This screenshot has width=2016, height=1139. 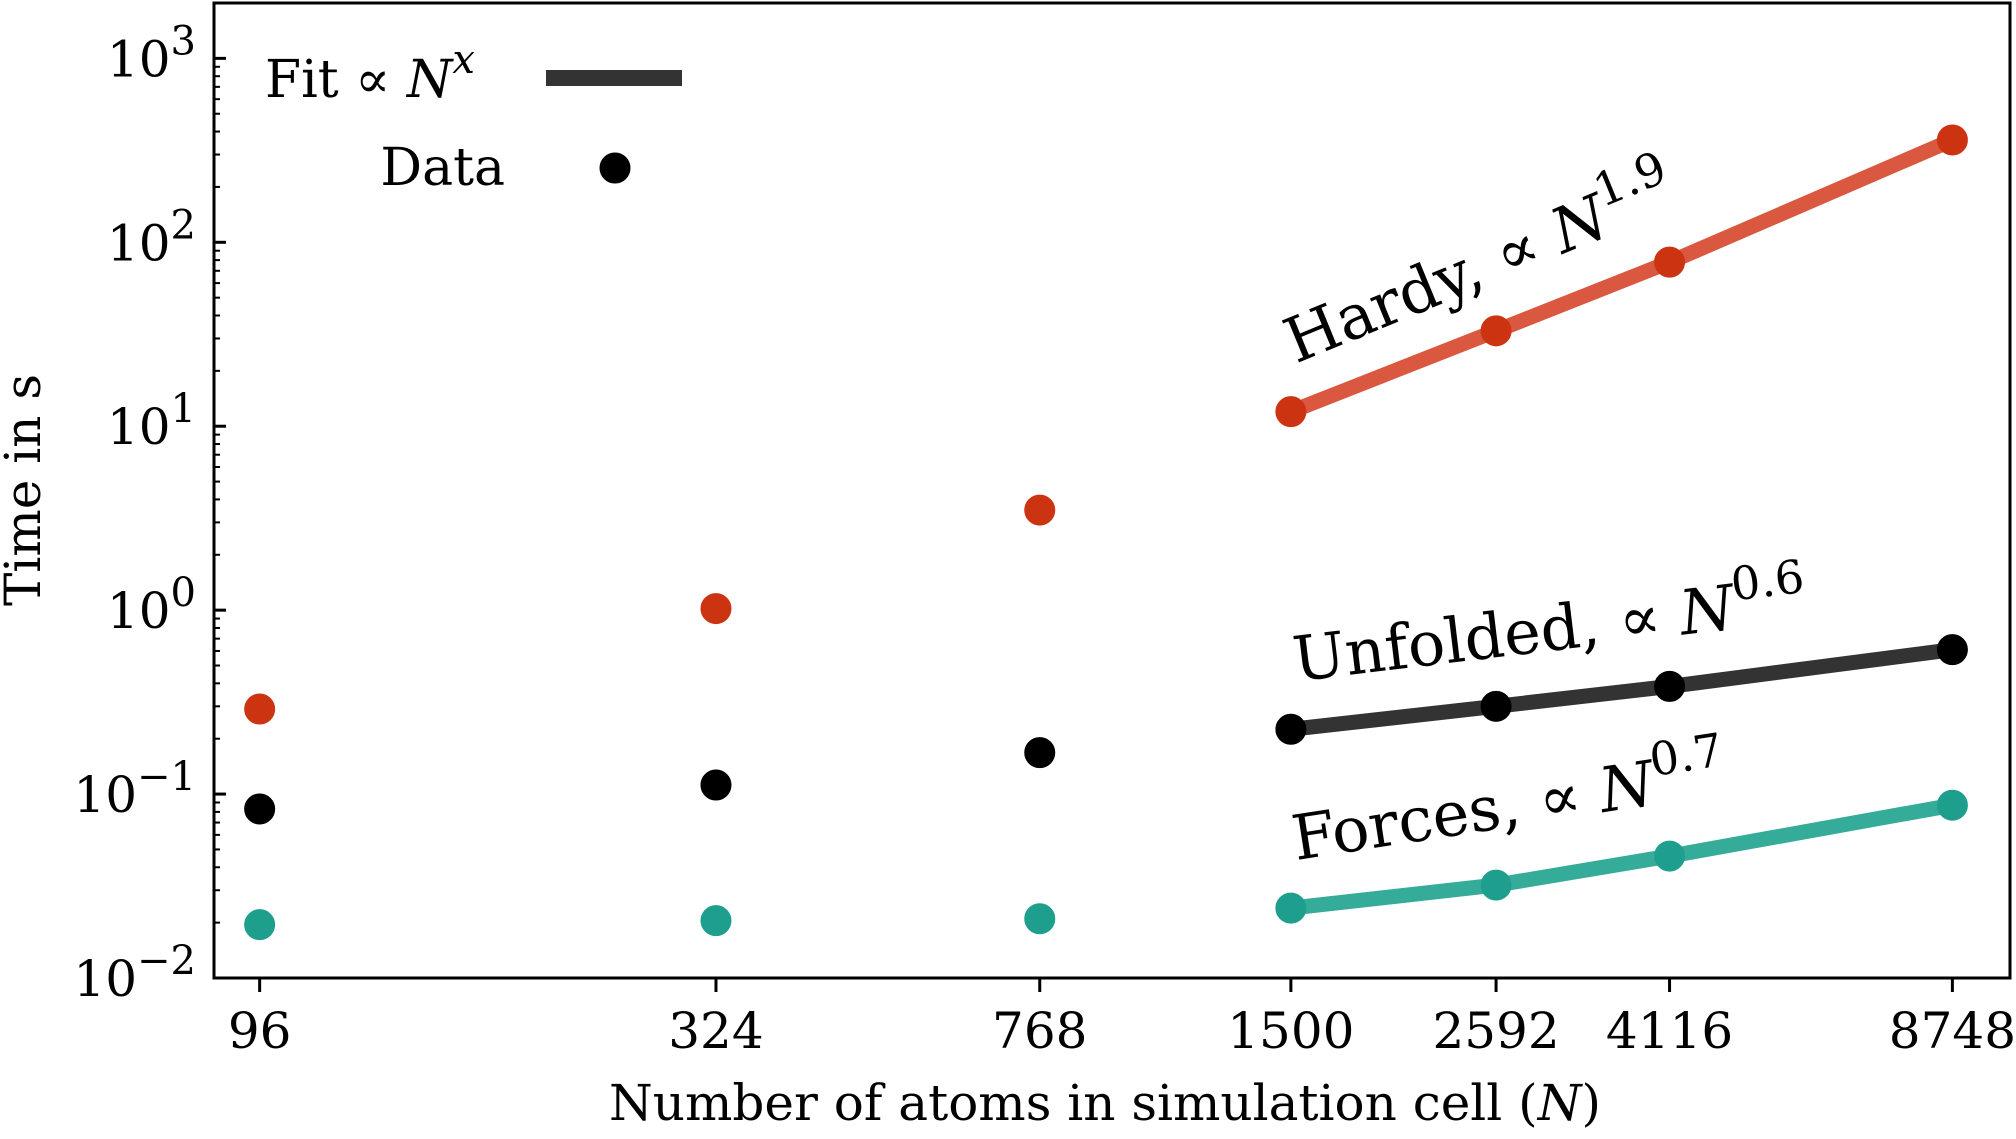 What do you see at coordinates (260, 1031) in the screenshot?
I see `x-tick-label: 96` at bounding box center [260, 1031].